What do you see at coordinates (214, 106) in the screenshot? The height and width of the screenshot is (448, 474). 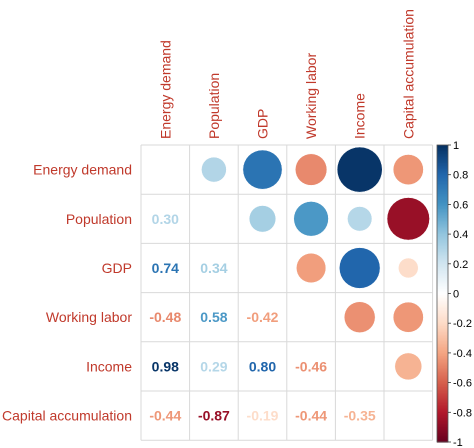 I see `column-label: Population` at bounding box center [214, 106].